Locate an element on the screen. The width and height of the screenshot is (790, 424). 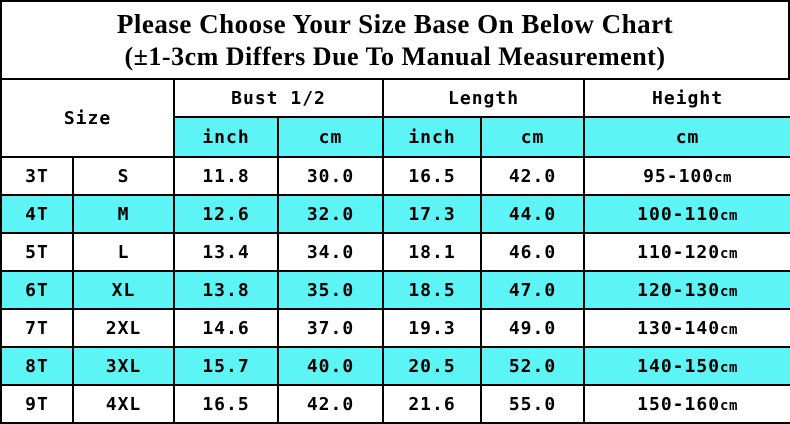
height-range: 100-110 is located at coordinates (679, 214).